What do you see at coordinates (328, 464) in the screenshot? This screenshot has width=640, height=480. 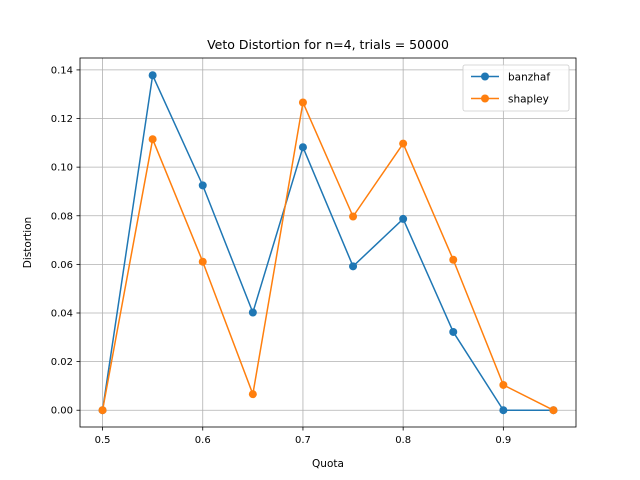 I see `x-axis-label: Quota` at bounding box center [328, 464].